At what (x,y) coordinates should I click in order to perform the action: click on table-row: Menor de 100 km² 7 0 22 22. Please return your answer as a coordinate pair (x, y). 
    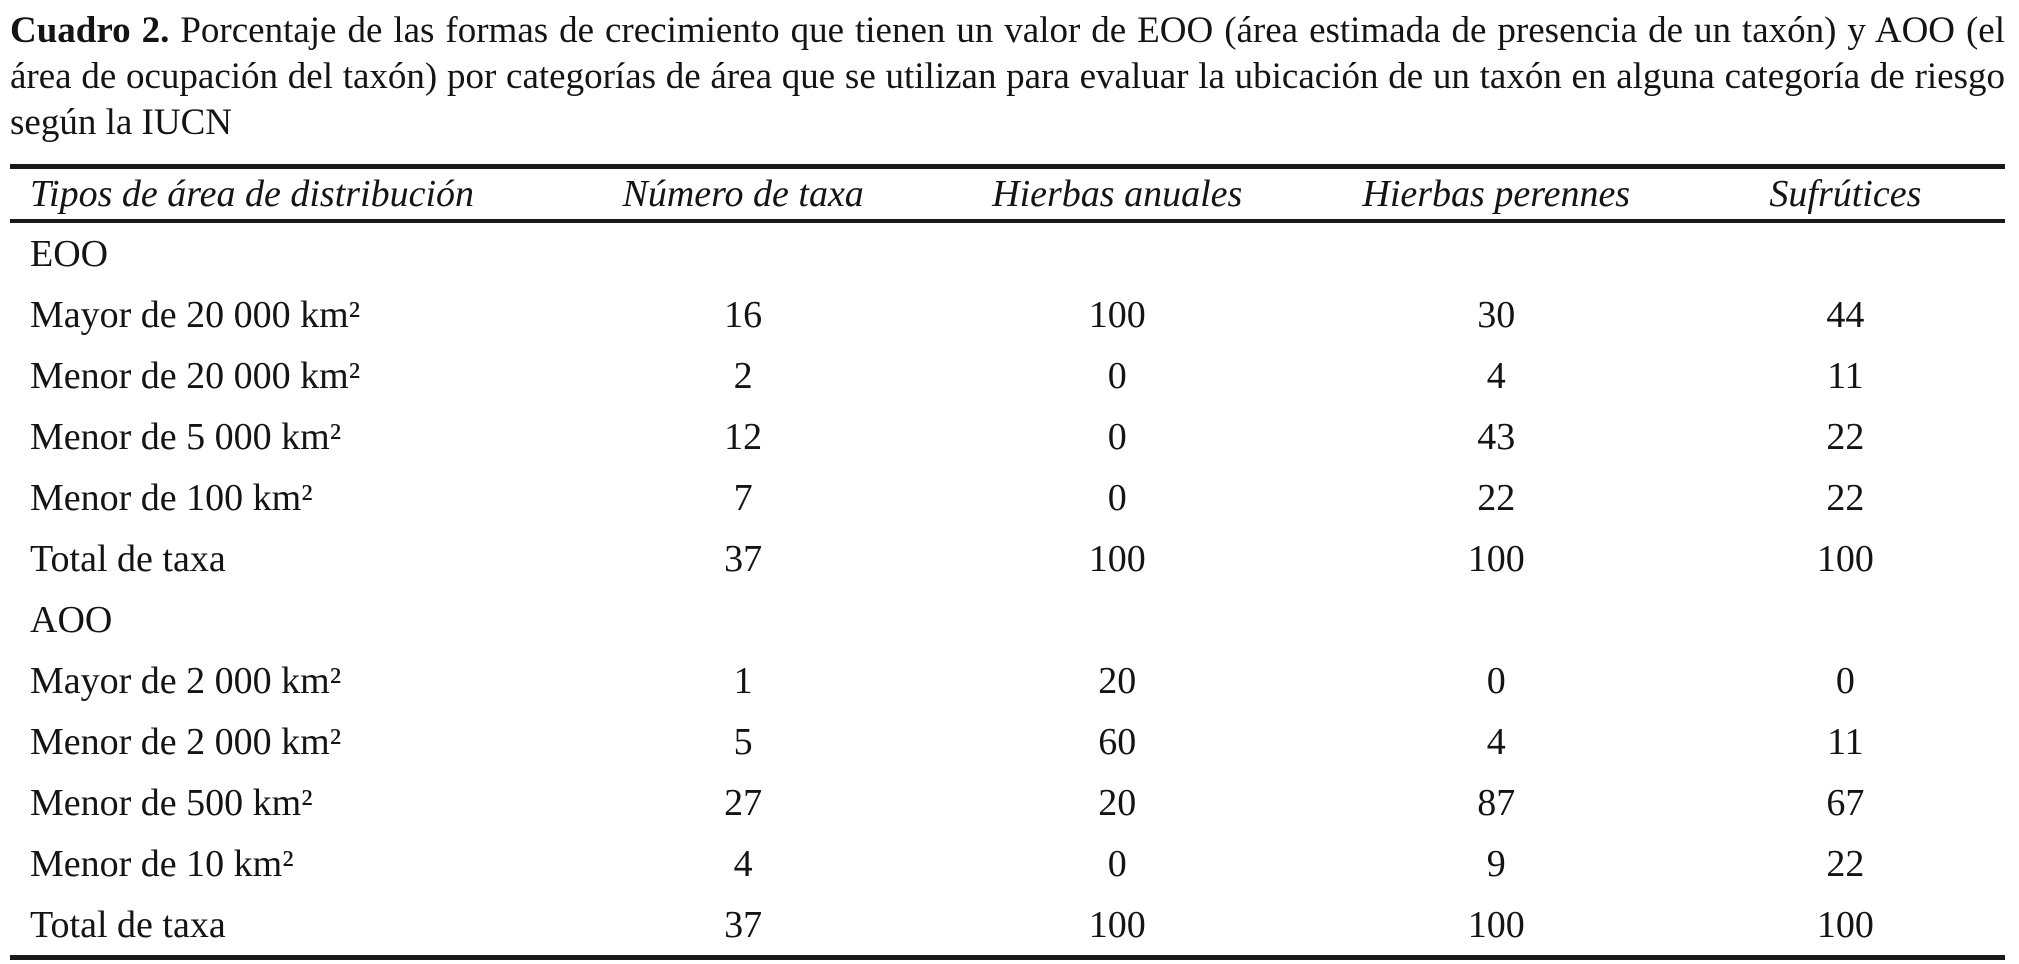
    Looking at the image, I should click on (1007, 497).